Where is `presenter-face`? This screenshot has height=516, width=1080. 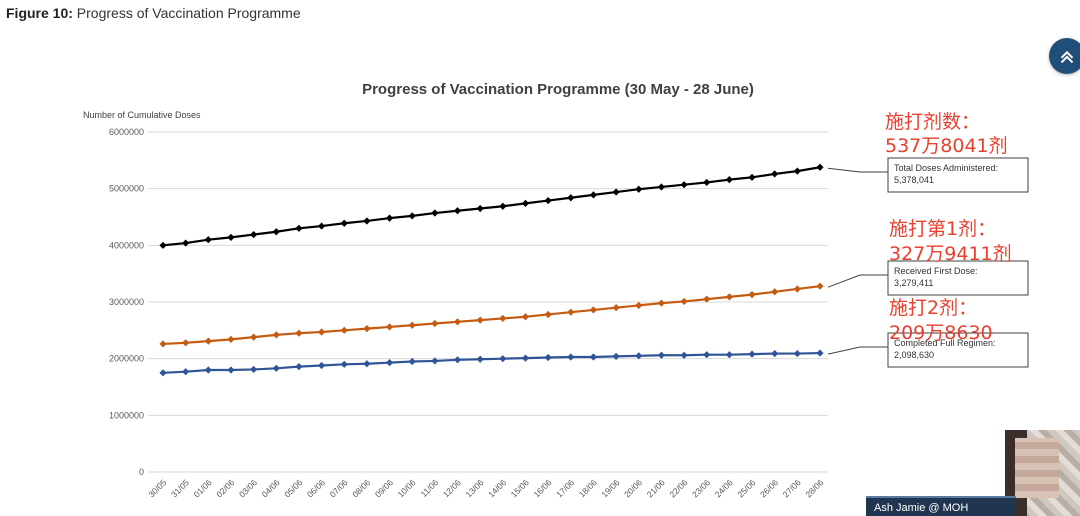 presenter-face is located at coordinates (1037, 468).